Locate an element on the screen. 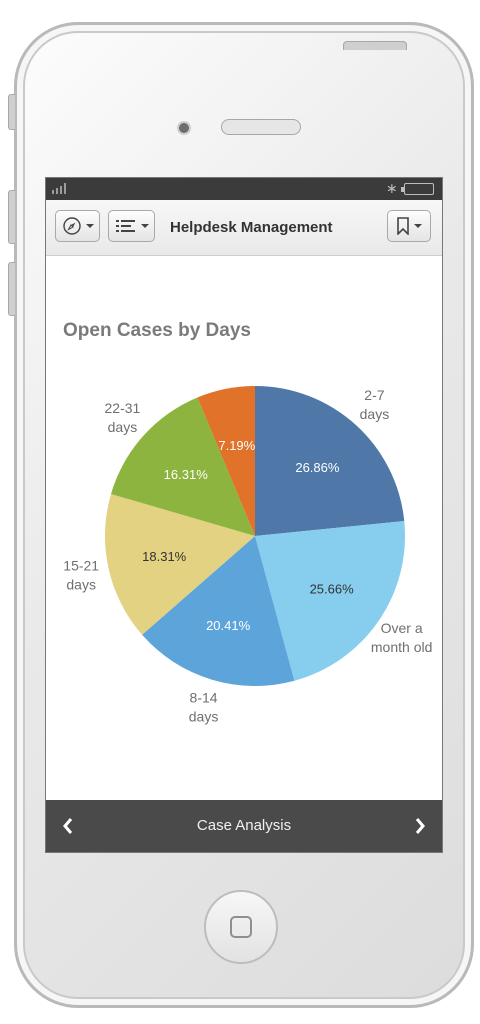  status-bar: ∗ is located at coordinates (244, 189).